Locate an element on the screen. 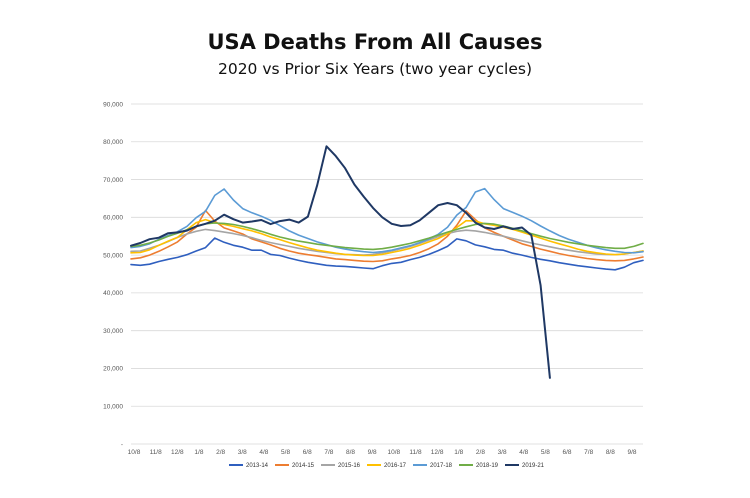 Image resolution: width=750 pixels, height=498 pixels. legend-label: 2018-19 is located at coordinates (487, 466).